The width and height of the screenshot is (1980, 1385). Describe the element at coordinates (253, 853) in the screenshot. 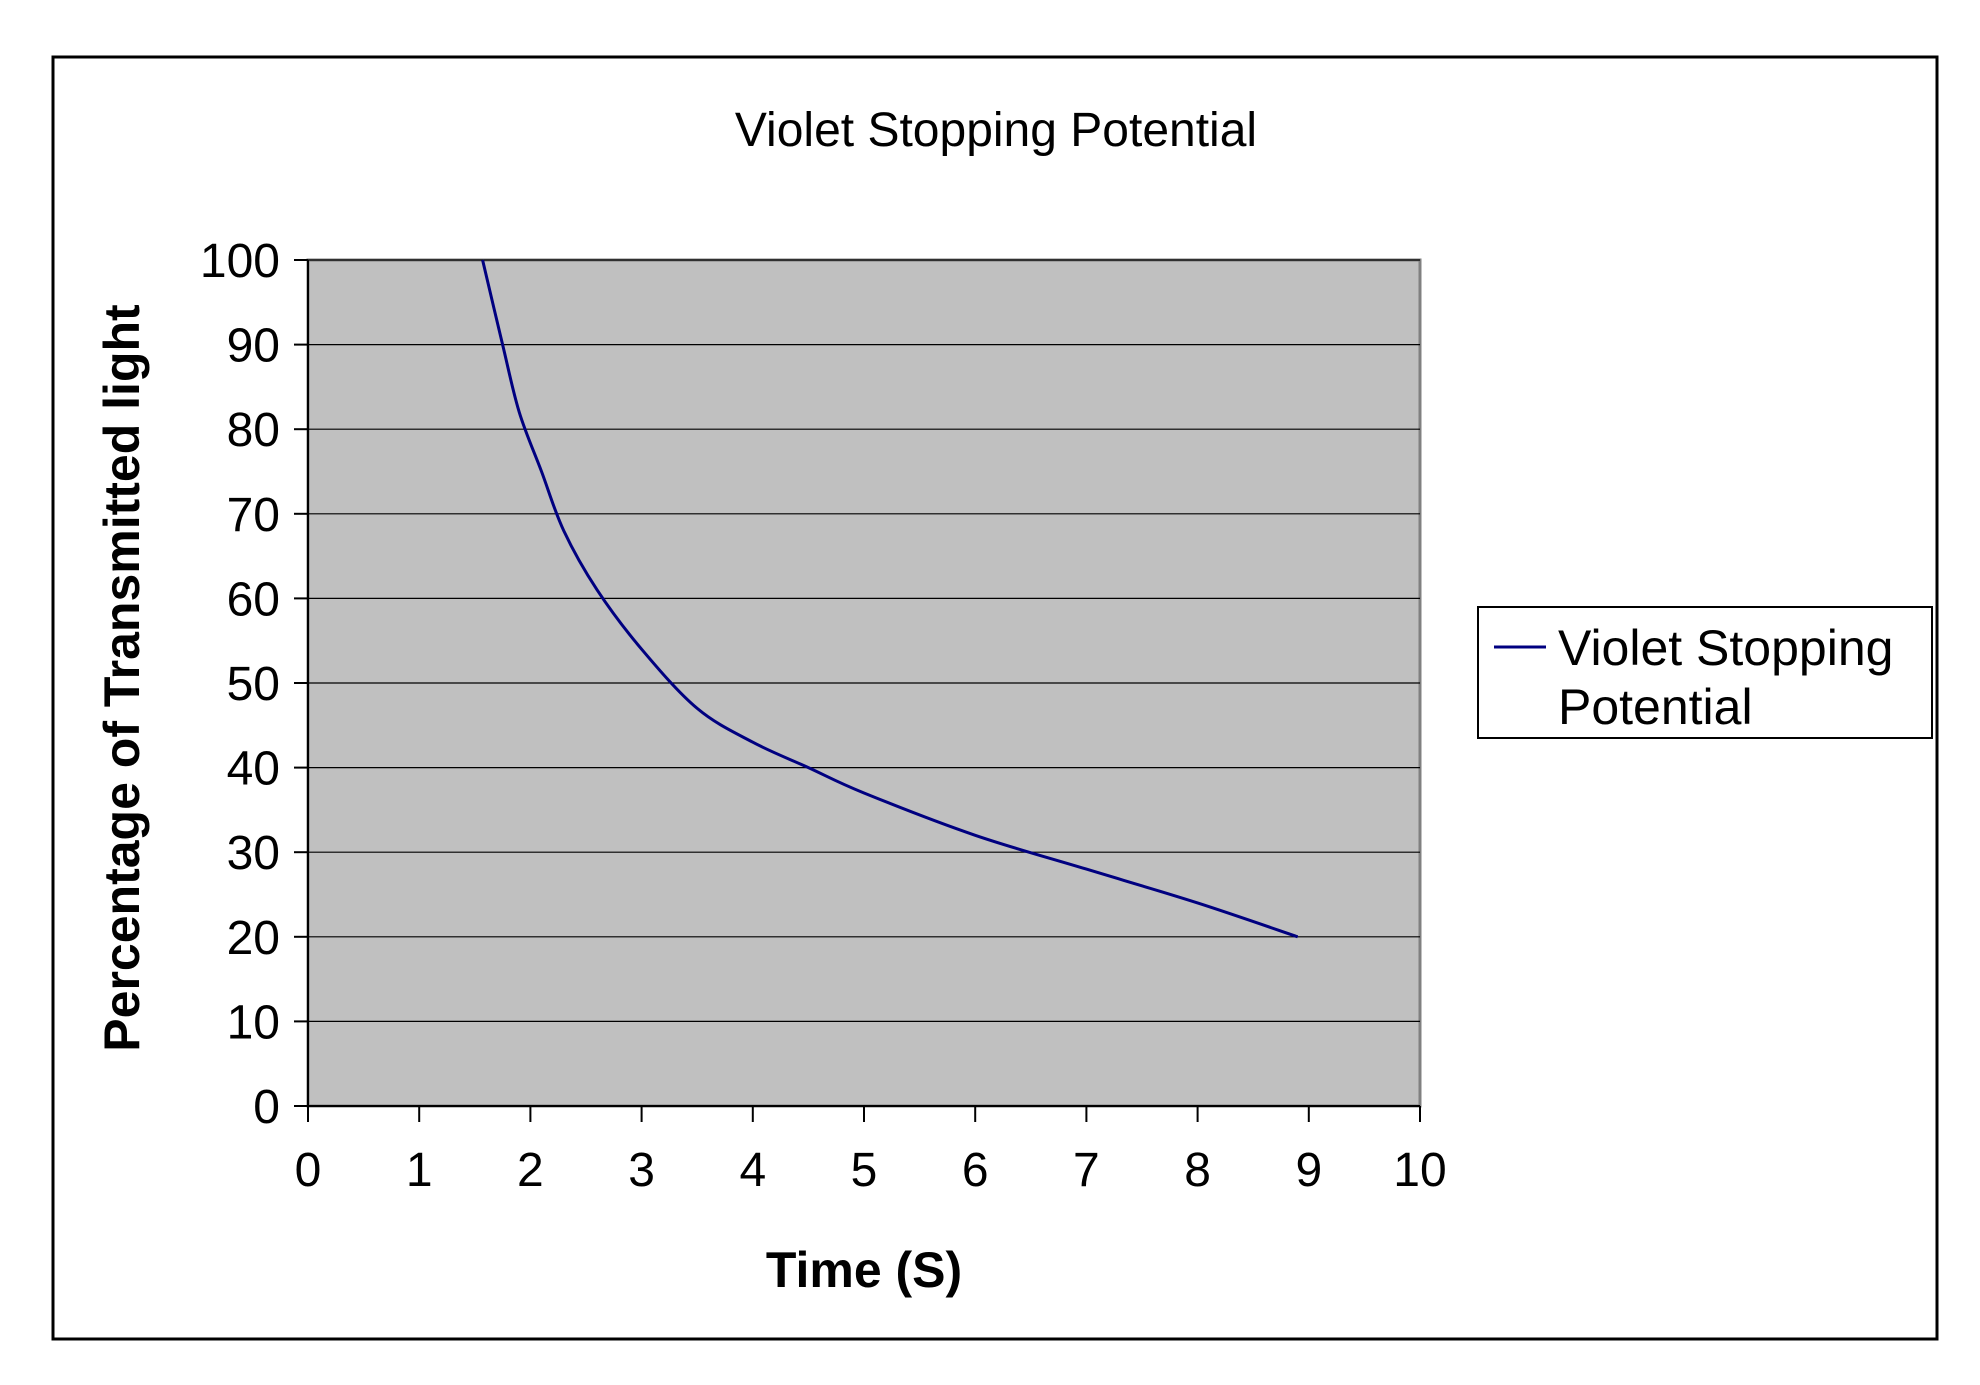

I see `y-tick-label-30: 30` at that location.